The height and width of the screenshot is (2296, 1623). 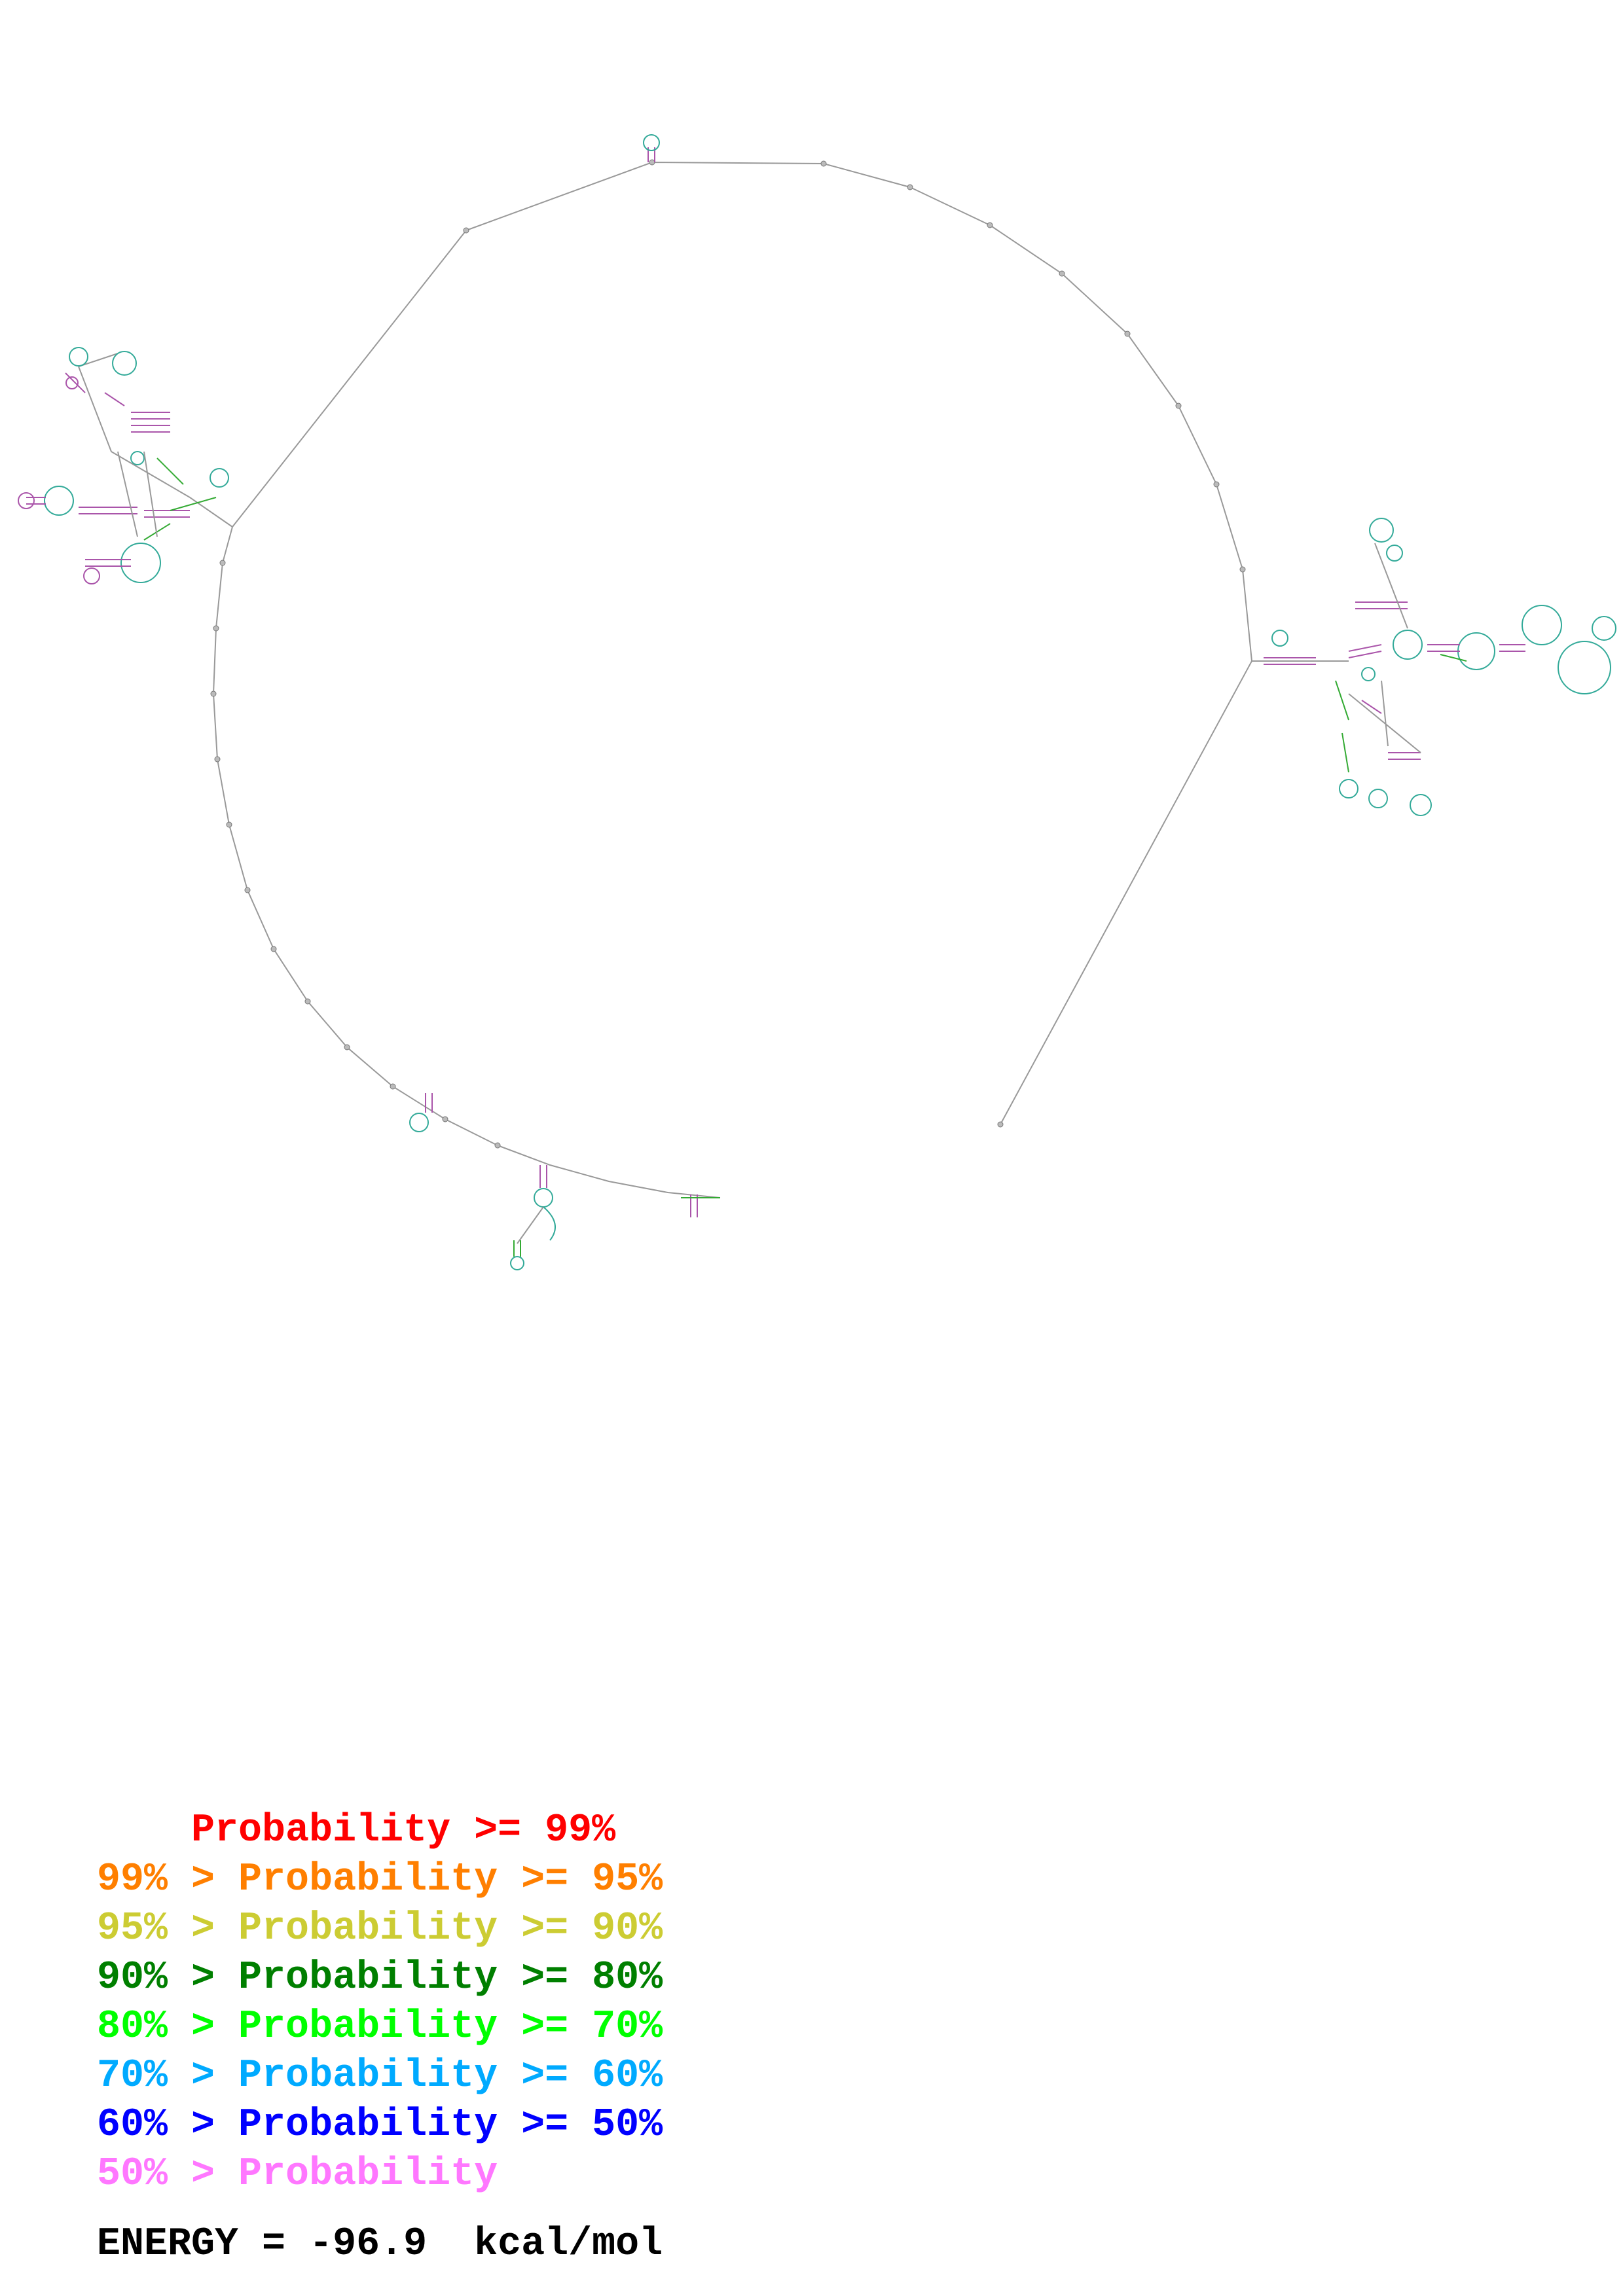 What do you see at coordinates (368, 2174) in the screenshot?
I see `legend-label: Probability` at bounding box center [368, 2174].